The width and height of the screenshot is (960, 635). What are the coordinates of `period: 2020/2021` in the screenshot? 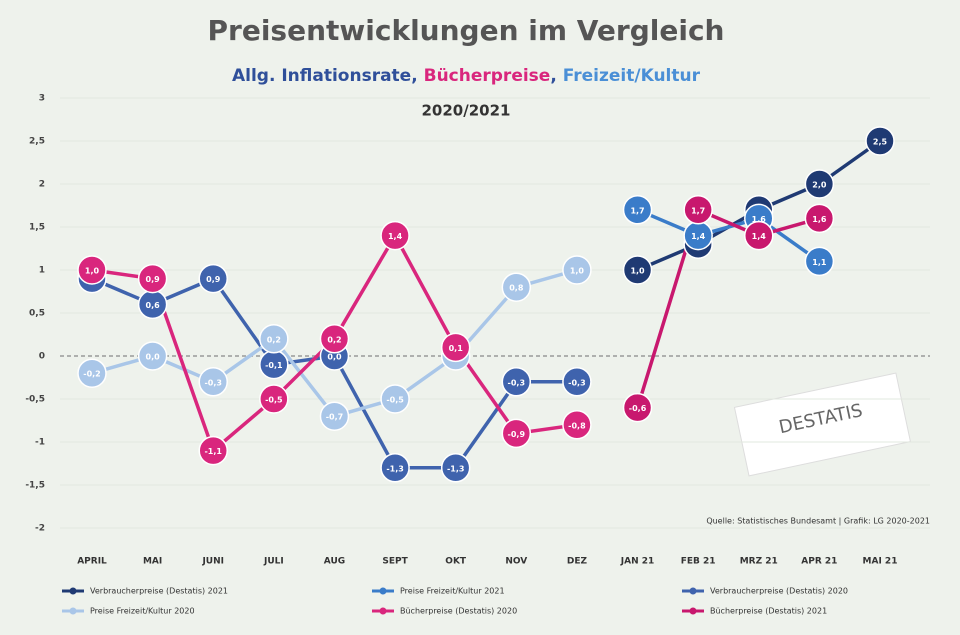 It's located at (466, 111).